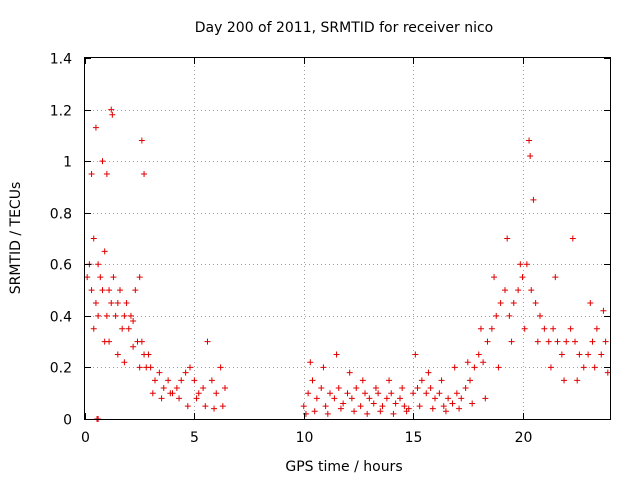 This screenshot has width=640, height=480. I want to click on x-tick-labels: 0 5 10 15 20, so click(306, 438).